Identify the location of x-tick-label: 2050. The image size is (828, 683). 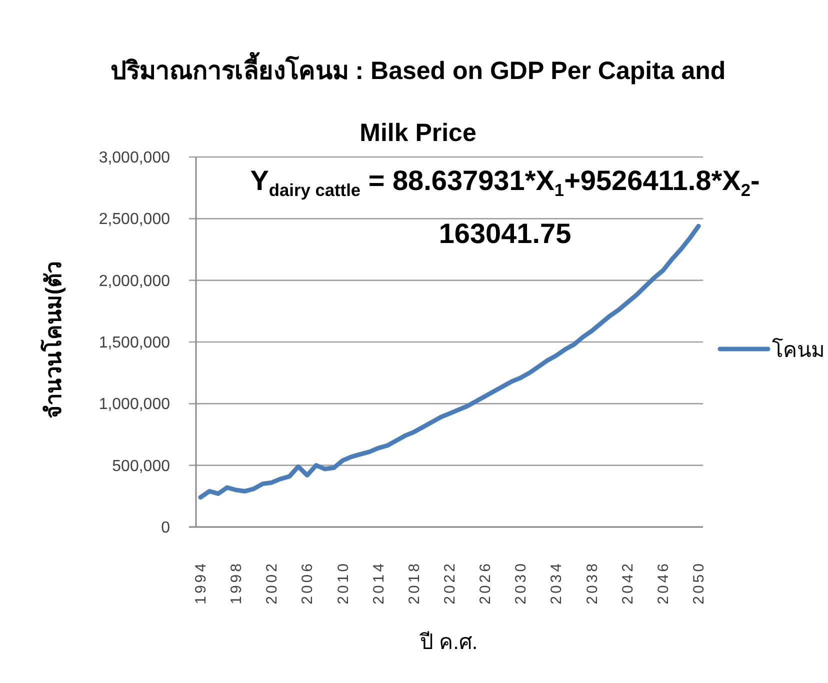
(699, 582).